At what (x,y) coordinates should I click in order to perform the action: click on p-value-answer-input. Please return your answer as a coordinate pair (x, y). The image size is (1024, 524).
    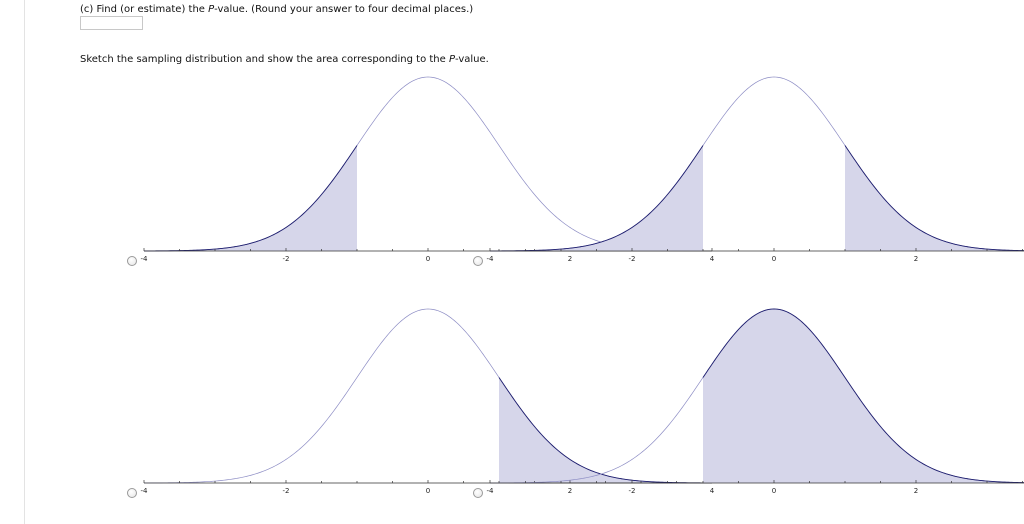
    Looking at the image, I should click on (111, 23).